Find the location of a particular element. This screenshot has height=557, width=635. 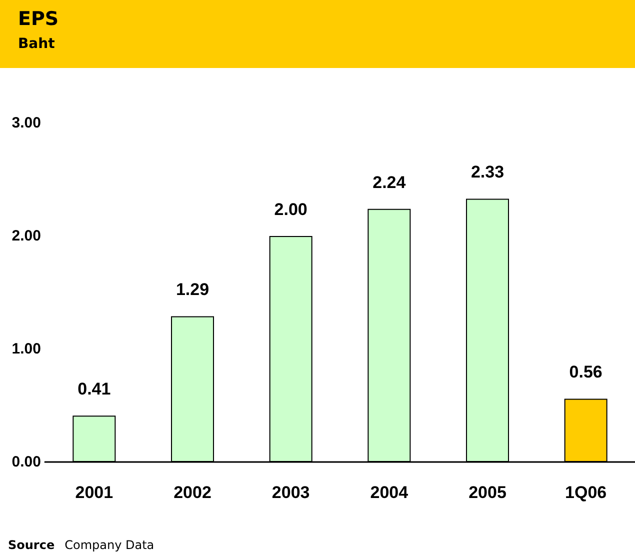

x-tick-label: 2003 is located at coordinates (291, 492).